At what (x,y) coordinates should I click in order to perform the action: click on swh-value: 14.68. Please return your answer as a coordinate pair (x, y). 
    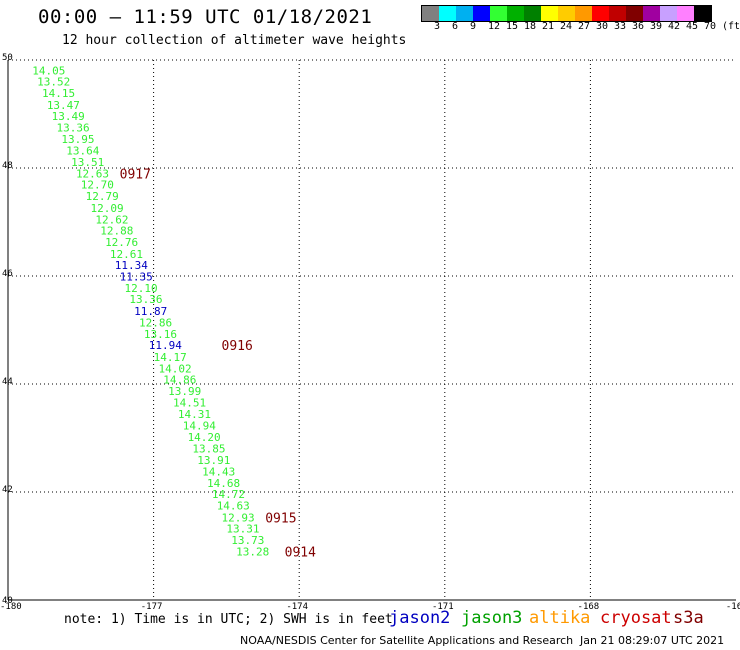
    Looking at the image, I should click on (223, 483).